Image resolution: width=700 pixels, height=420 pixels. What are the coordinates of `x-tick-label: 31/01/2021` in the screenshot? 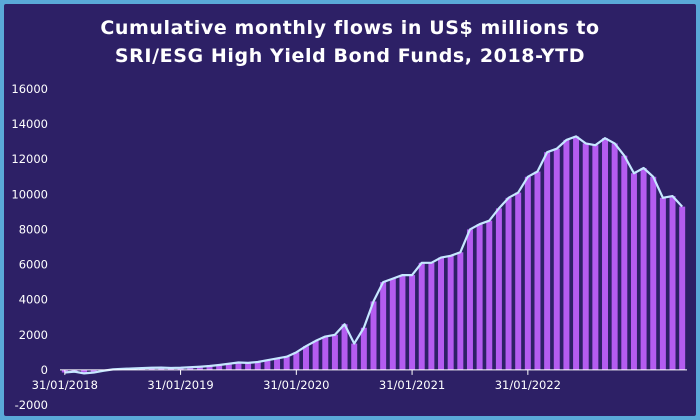 It's located at (412, 385).